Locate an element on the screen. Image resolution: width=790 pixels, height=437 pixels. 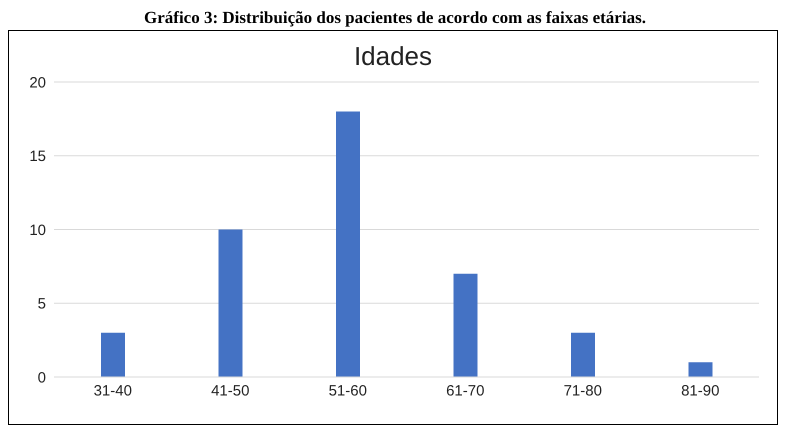
x-tick-label: 71-80 is located at coordinates (583, 391).